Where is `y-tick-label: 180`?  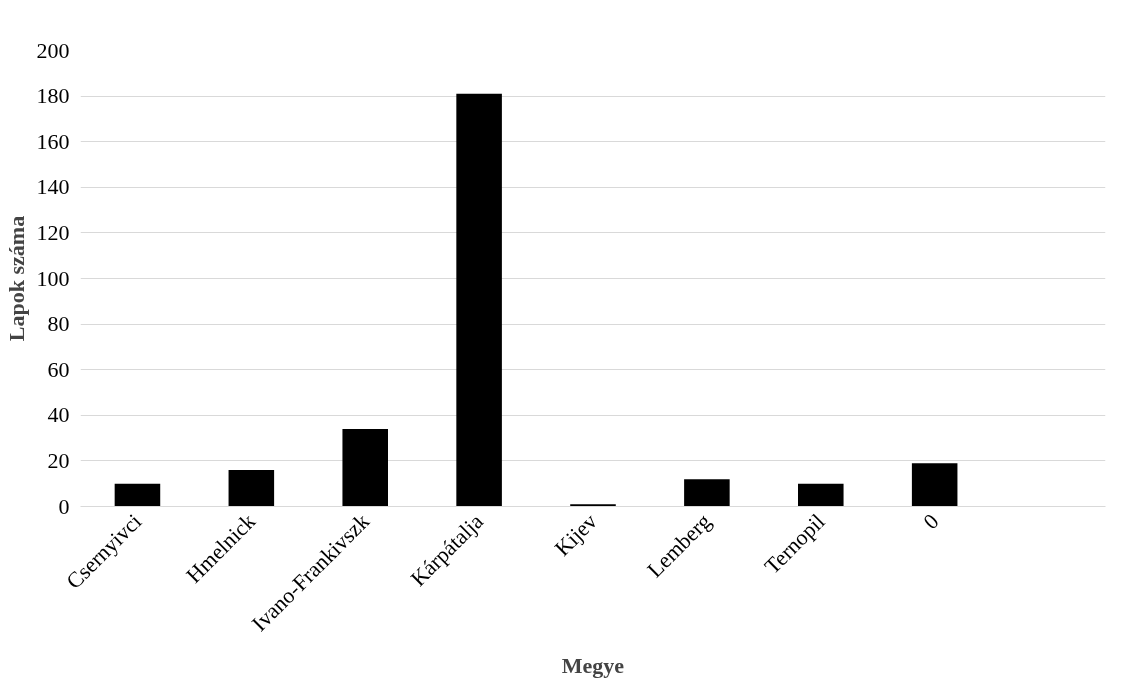
y-tick-label: 180 is located at coordinates (53, 96).